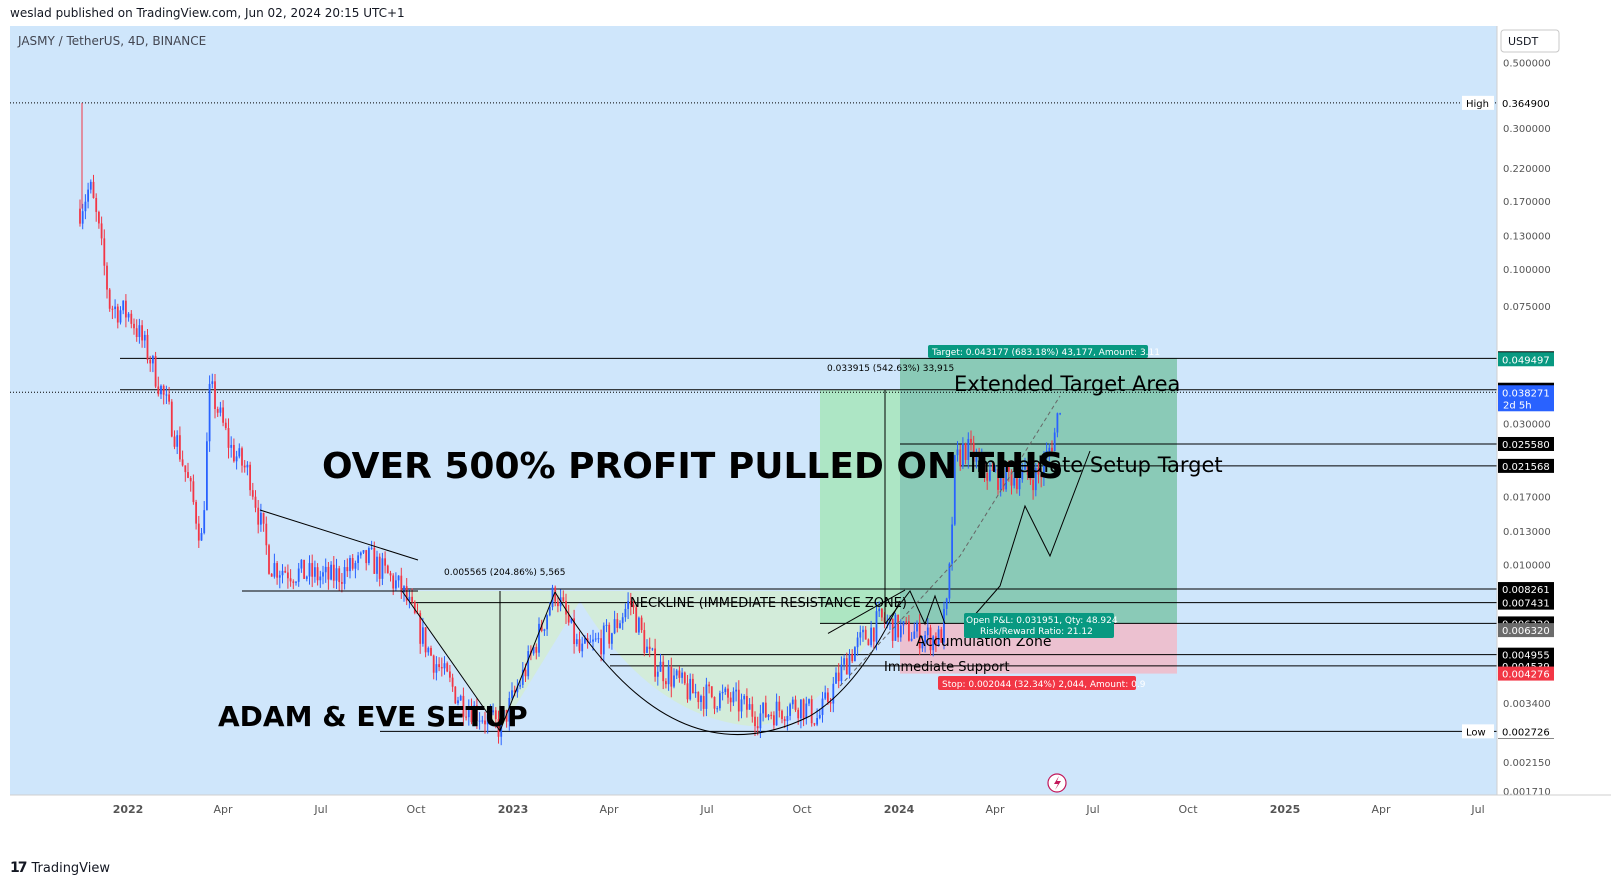 The image size is (1621, 885). I want to click on y-tick-label: 0.010000, so click(1527, 566).